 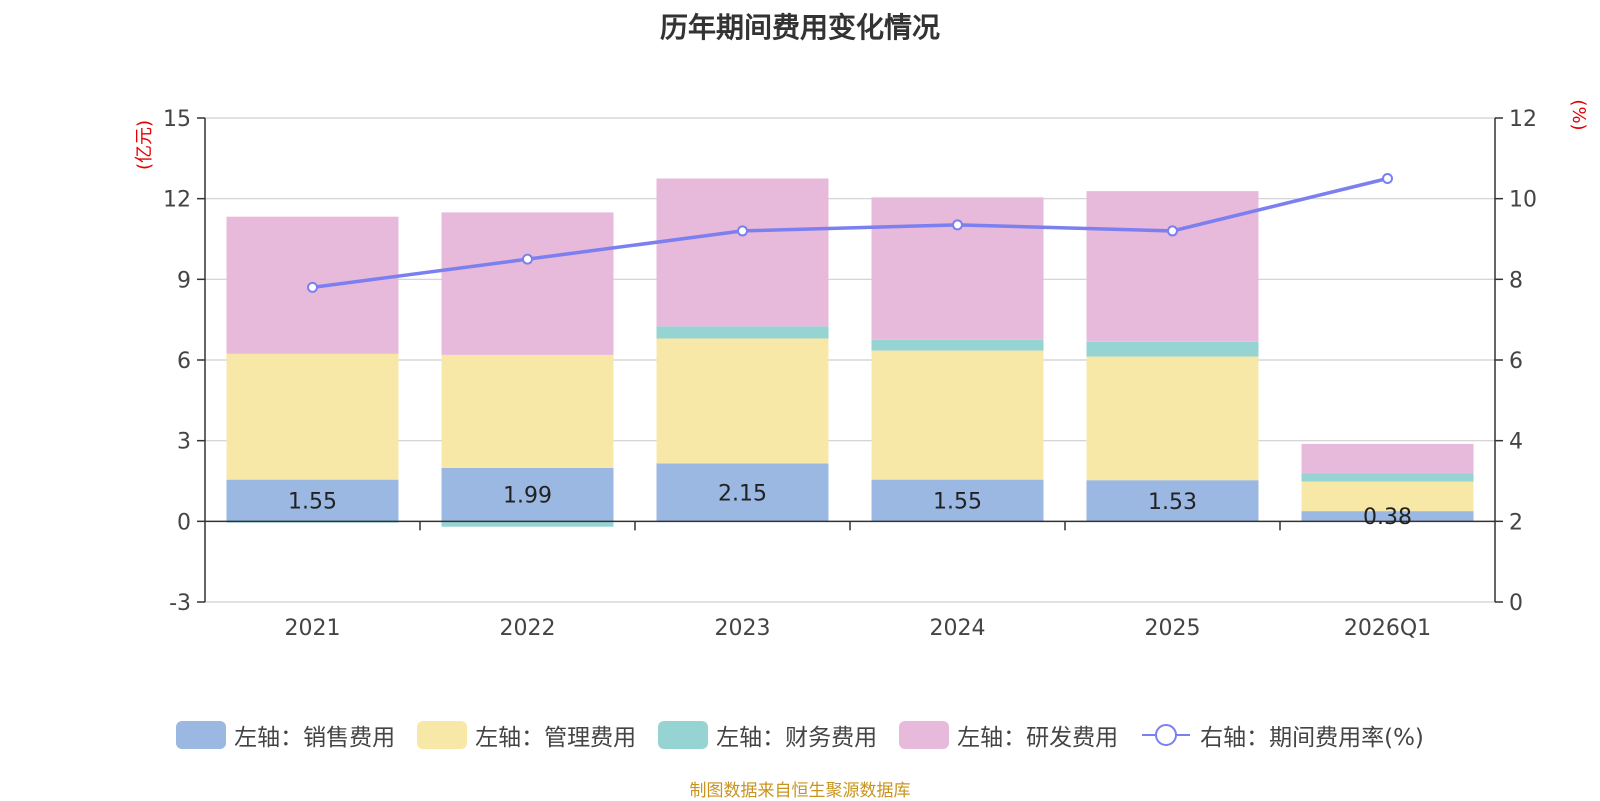 I want to click on legend-label: 左轴：管理费用, so click(x=556, y=738).